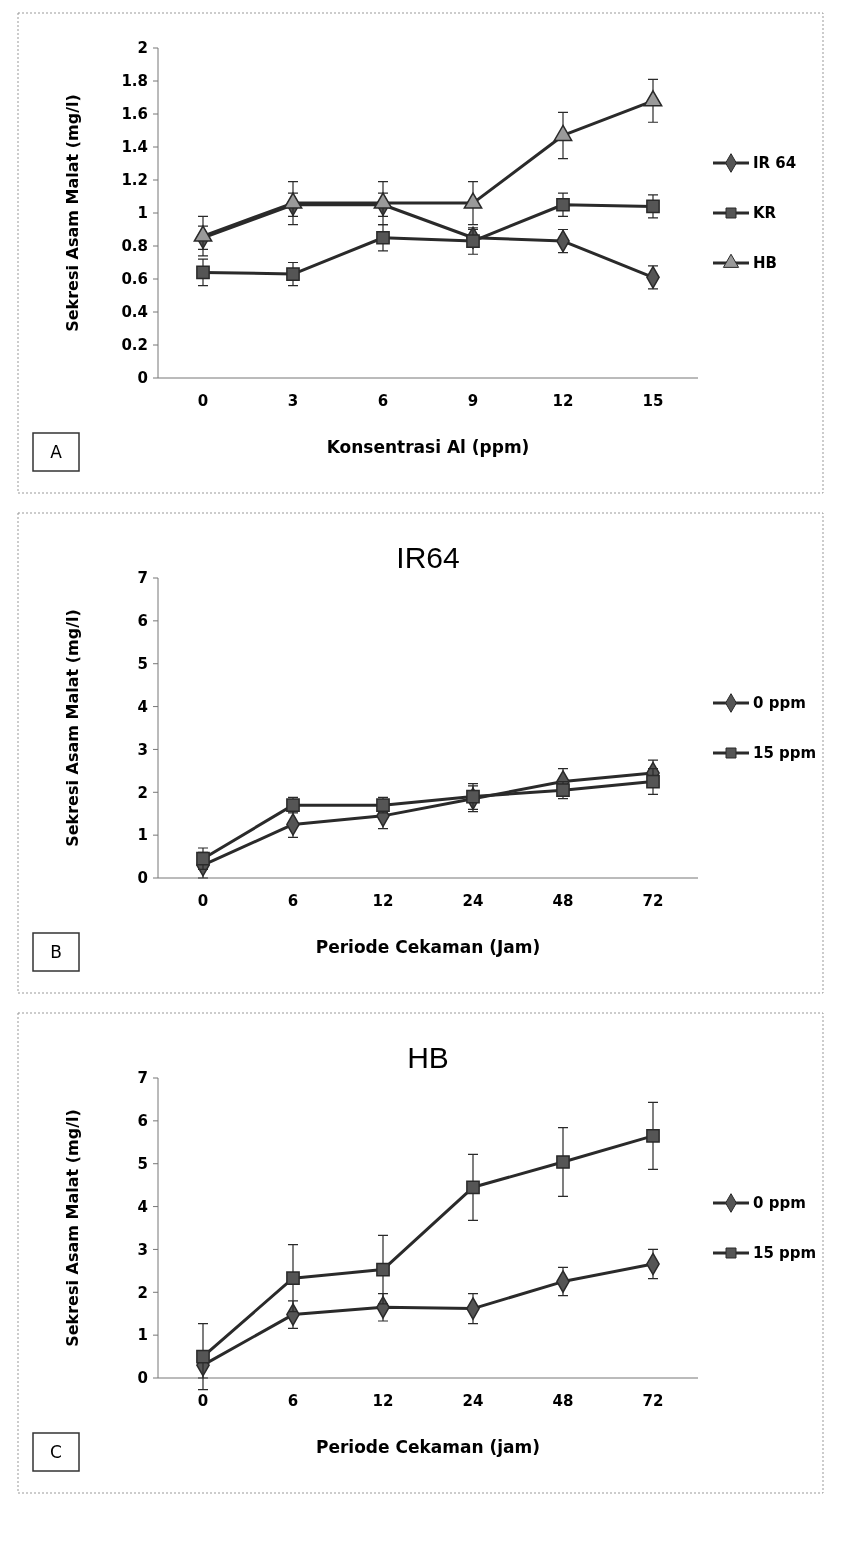  What do you see at coordinates (293, 401) in the screenshot?
I see `x-tick-label: 3` at bounding box center [293, 401].